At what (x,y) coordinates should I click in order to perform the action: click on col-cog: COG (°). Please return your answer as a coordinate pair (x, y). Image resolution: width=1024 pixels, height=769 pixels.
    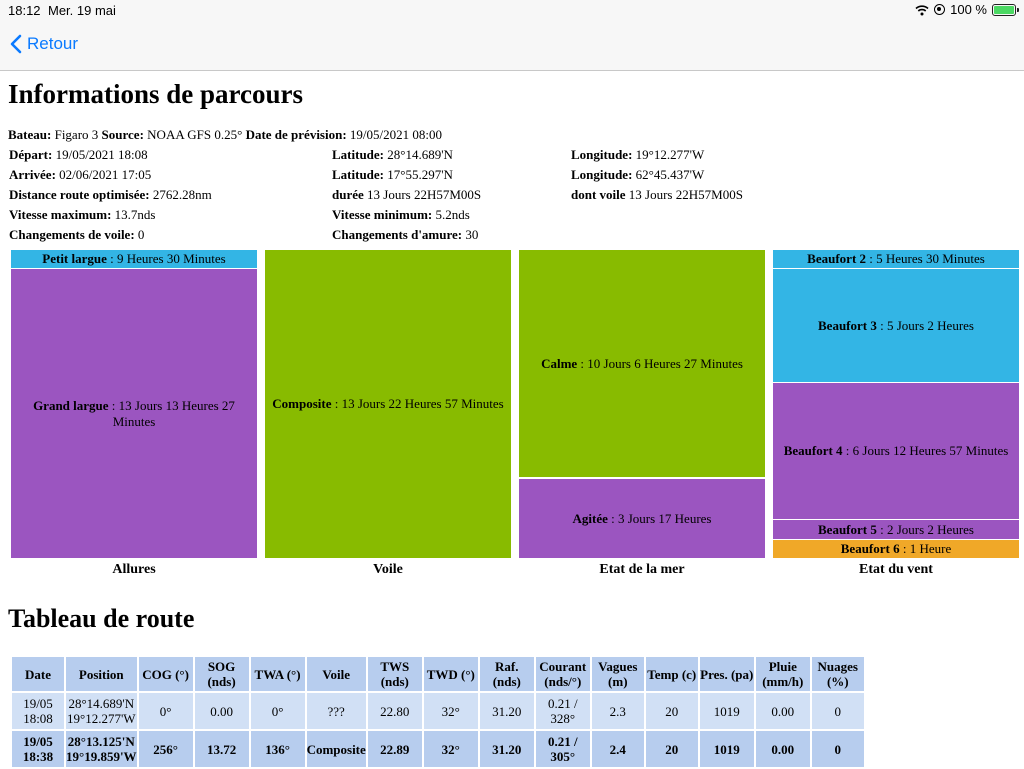
    Looking at the image, I should click on (165, 674).